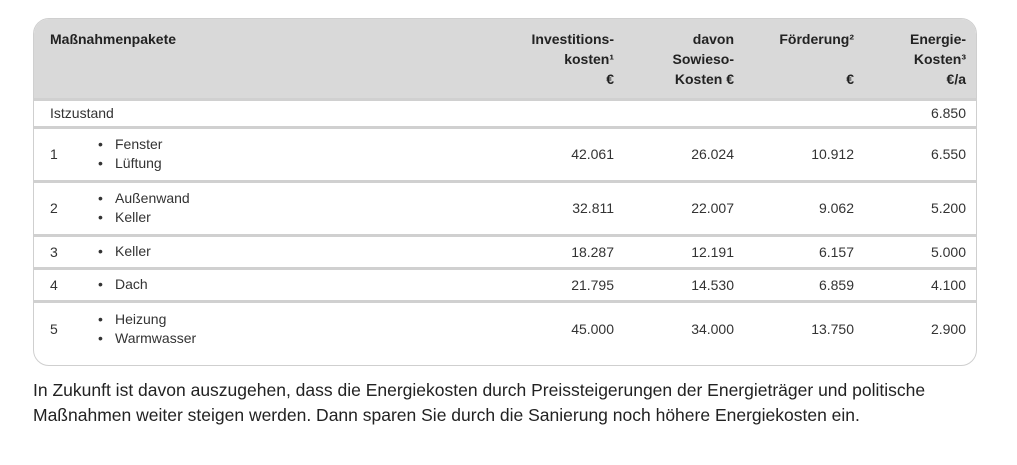  I want to click on row-sowieso-kosten: 34.000, so click(713, 328).